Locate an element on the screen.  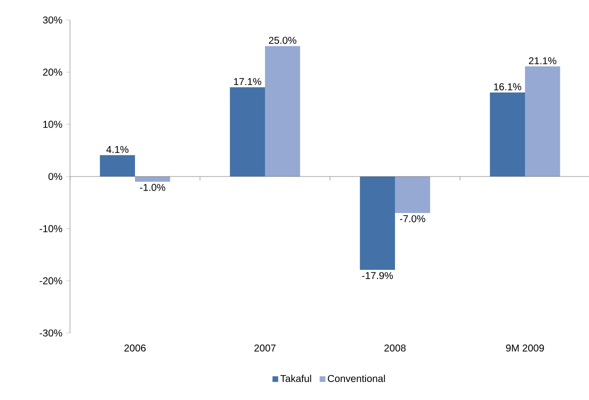
y-tick-label: 20% is located at coordinates (52, 72).